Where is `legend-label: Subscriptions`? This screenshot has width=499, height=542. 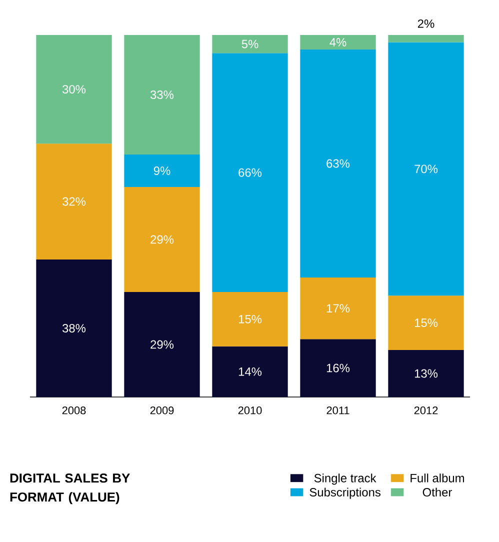 legend-label: Subscriptions is located at coordinates (345, 493).